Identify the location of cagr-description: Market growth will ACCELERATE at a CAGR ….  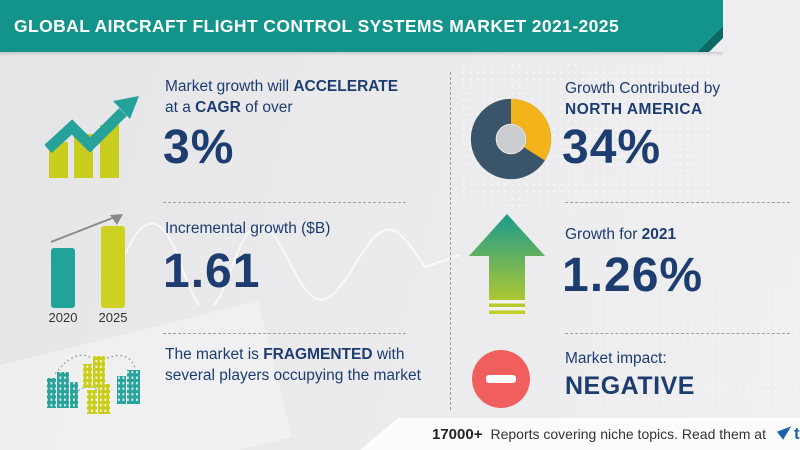
(300, 97).